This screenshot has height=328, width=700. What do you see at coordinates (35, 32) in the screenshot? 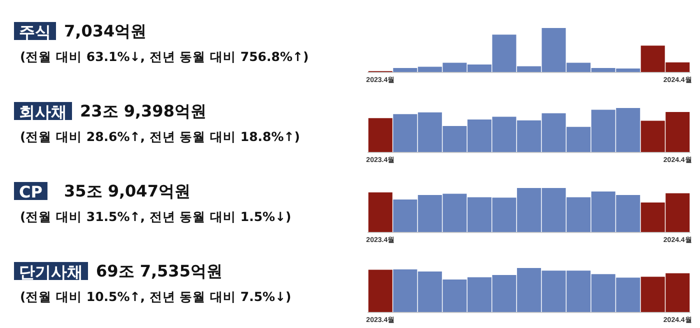
I see `text: 주식` at bounding box center [35, 32].